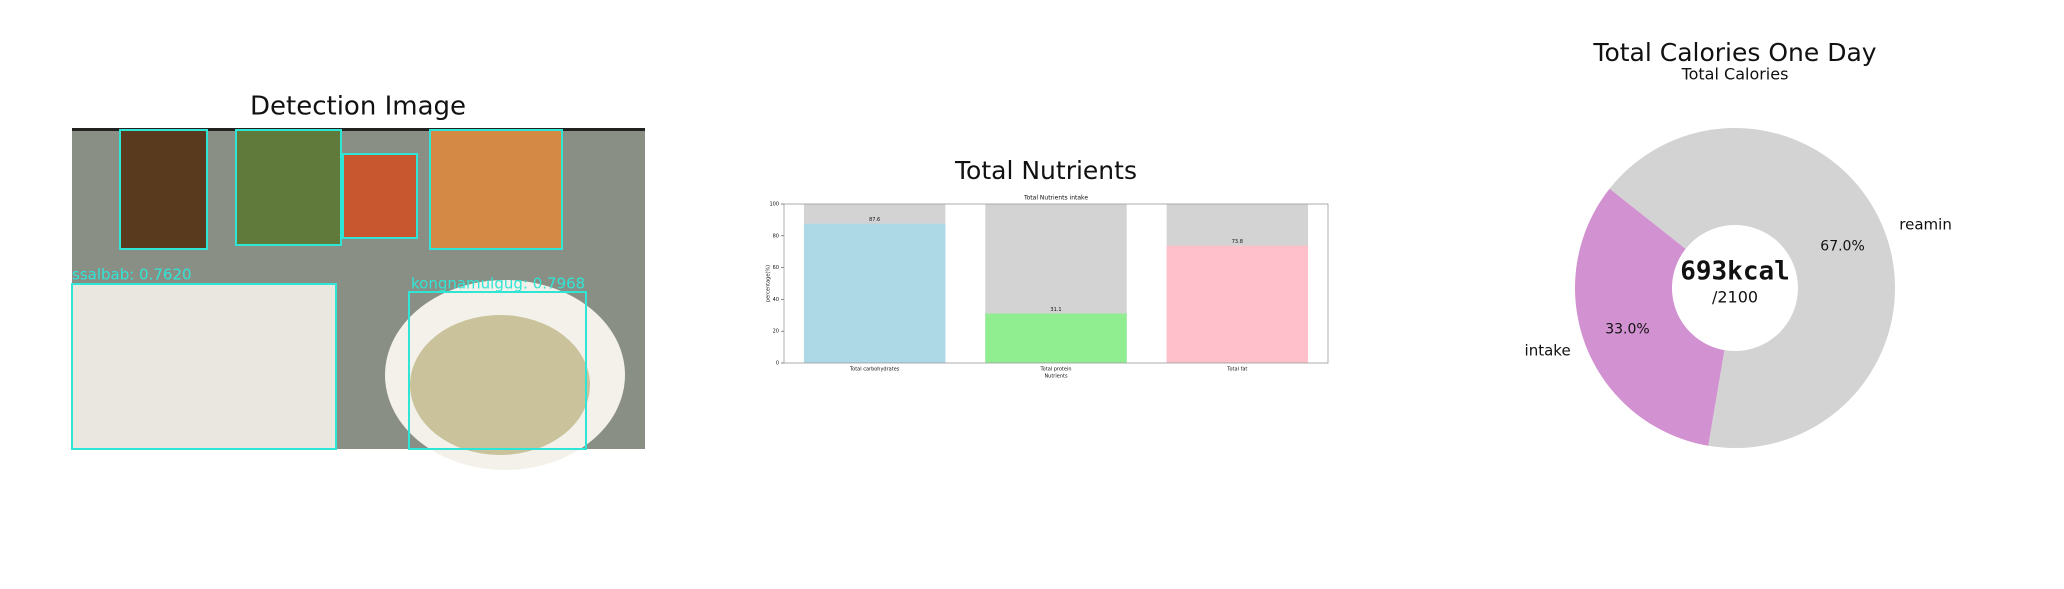 This screenshot has height=589, width=2064. Describe the element at coordinates (1055, 370) in the screenshot. I see `x-tick-label: Total protein` at that location.